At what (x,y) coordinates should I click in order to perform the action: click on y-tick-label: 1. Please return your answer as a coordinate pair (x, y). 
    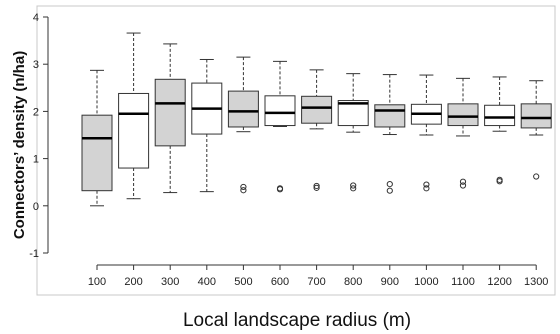
    Looking at the image, I should click on (36, 160).